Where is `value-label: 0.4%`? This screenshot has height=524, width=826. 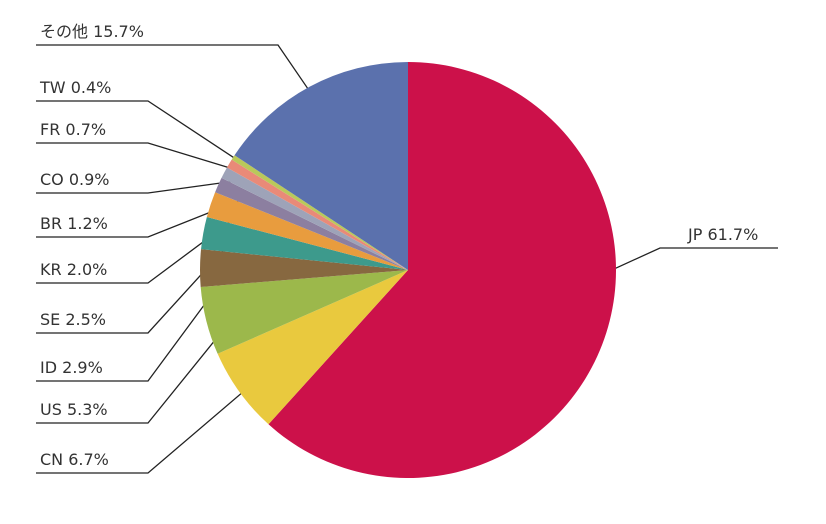
value-label: 0.4% is located at coordinates (91, 87).